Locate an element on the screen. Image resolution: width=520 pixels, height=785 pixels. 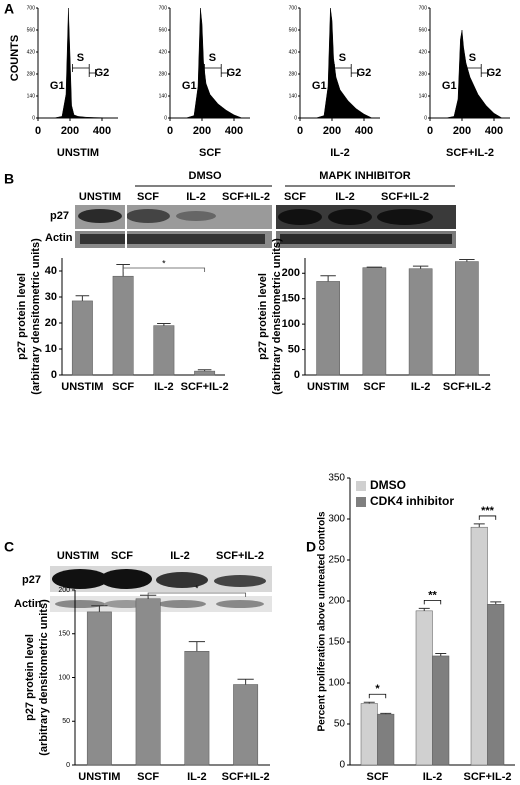
panel-label: D is located at coordinates (311, 547).